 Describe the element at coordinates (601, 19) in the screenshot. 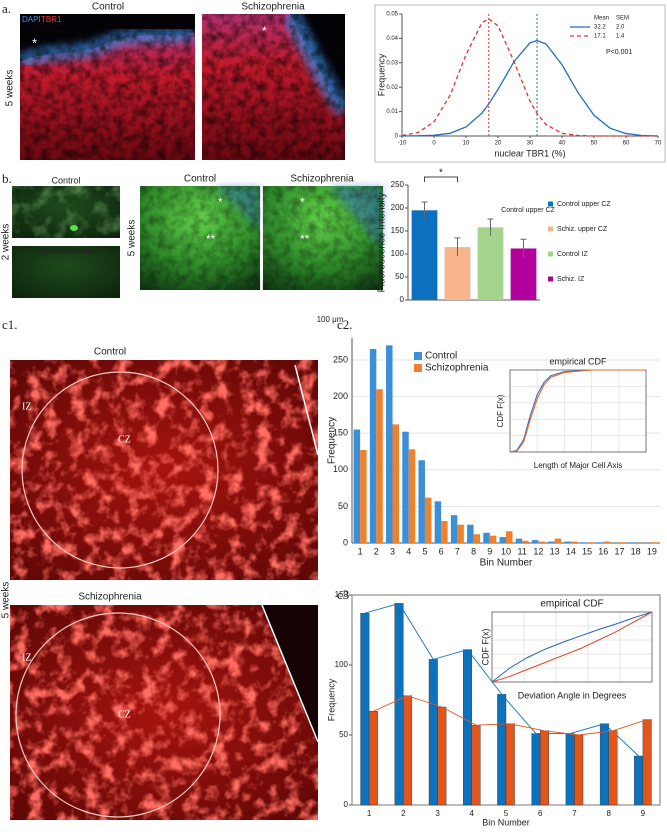

I see `legend-header: Mean` at that location.